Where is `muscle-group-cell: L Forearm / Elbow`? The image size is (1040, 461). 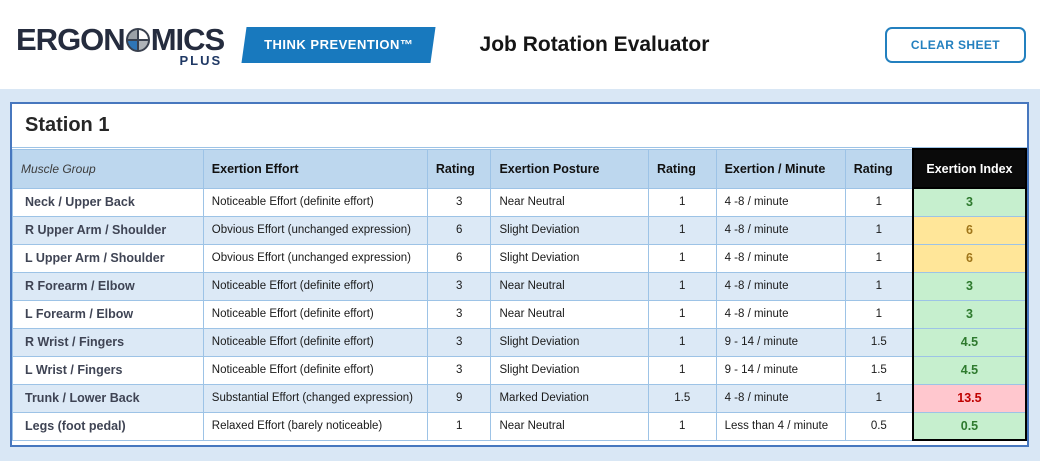
muscle-group-cell: L Forearm / Elbow is located at coordinates (108, 314).